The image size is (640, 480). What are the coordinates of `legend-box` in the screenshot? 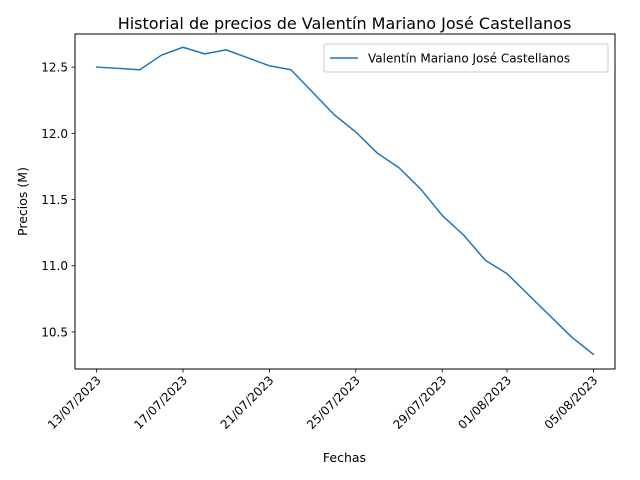 It's located at (466, 58).